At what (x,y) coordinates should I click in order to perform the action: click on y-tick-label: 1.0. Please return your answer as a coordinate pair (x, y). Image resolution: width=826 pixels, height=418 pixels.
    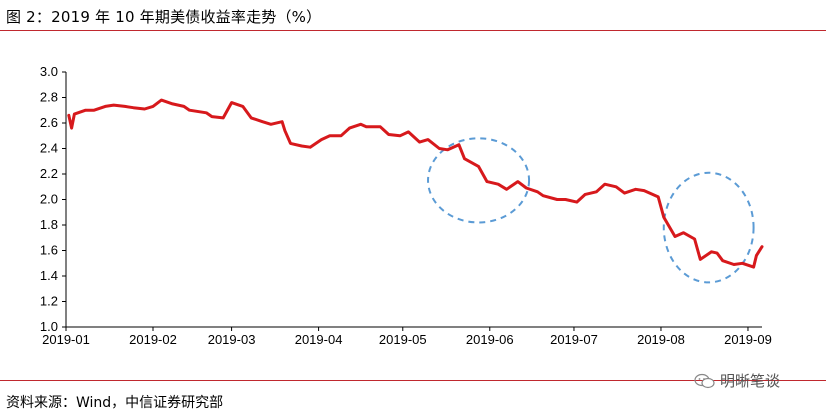
    Looking at the image, I should click on (49, 326).